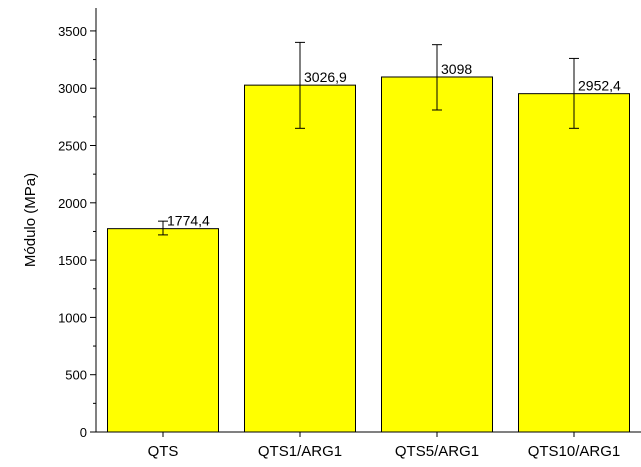 The width and height of the screenshot is (641, 467). I want to click on y-tick-label: 2500, so click(72, 146).